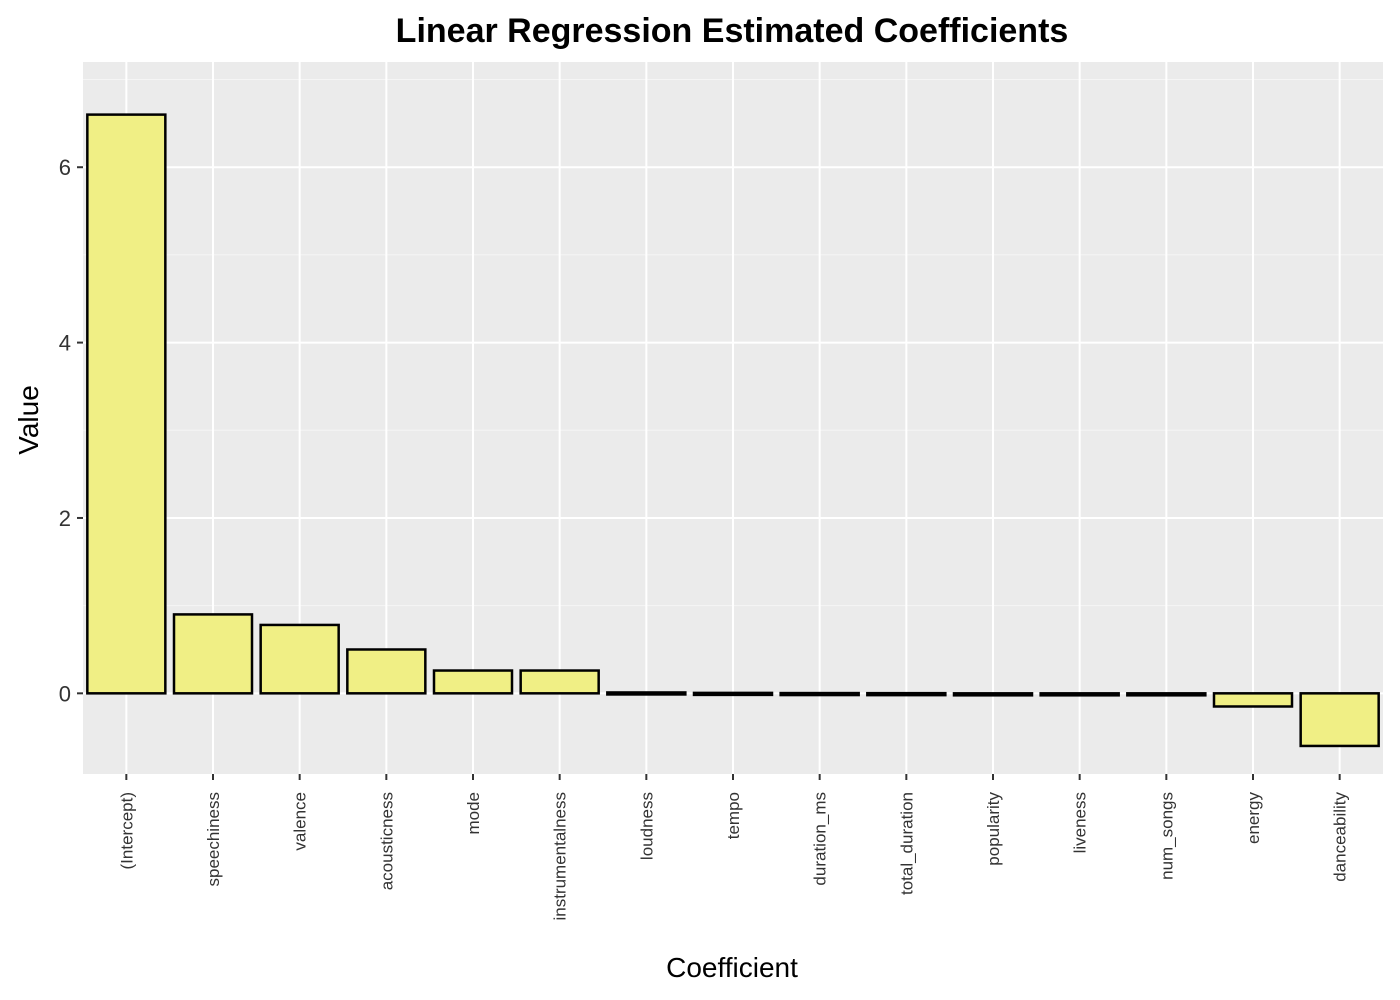  I want to click on x-tick-label: acousticness, so click(386, 841).